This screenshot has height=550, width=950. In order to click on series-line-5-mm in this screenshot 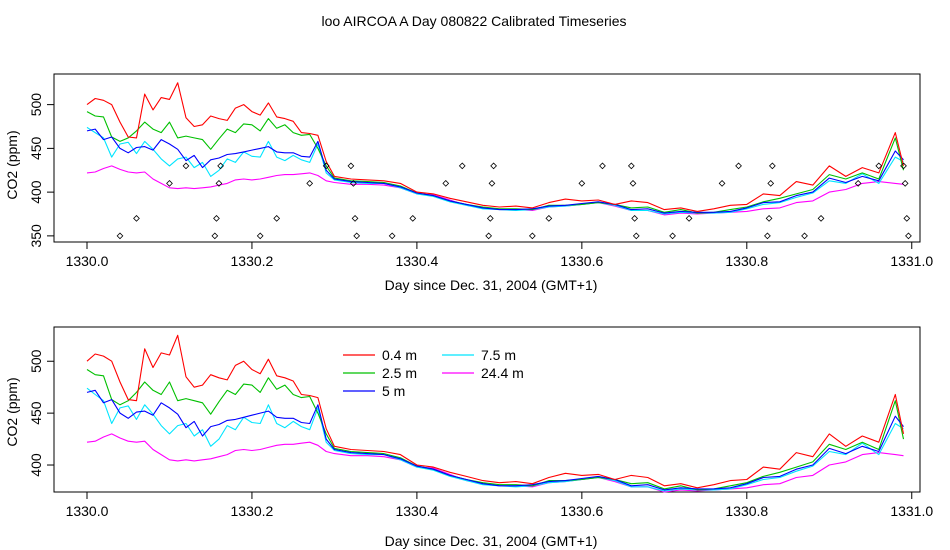, I will do `click(495, 171)`.